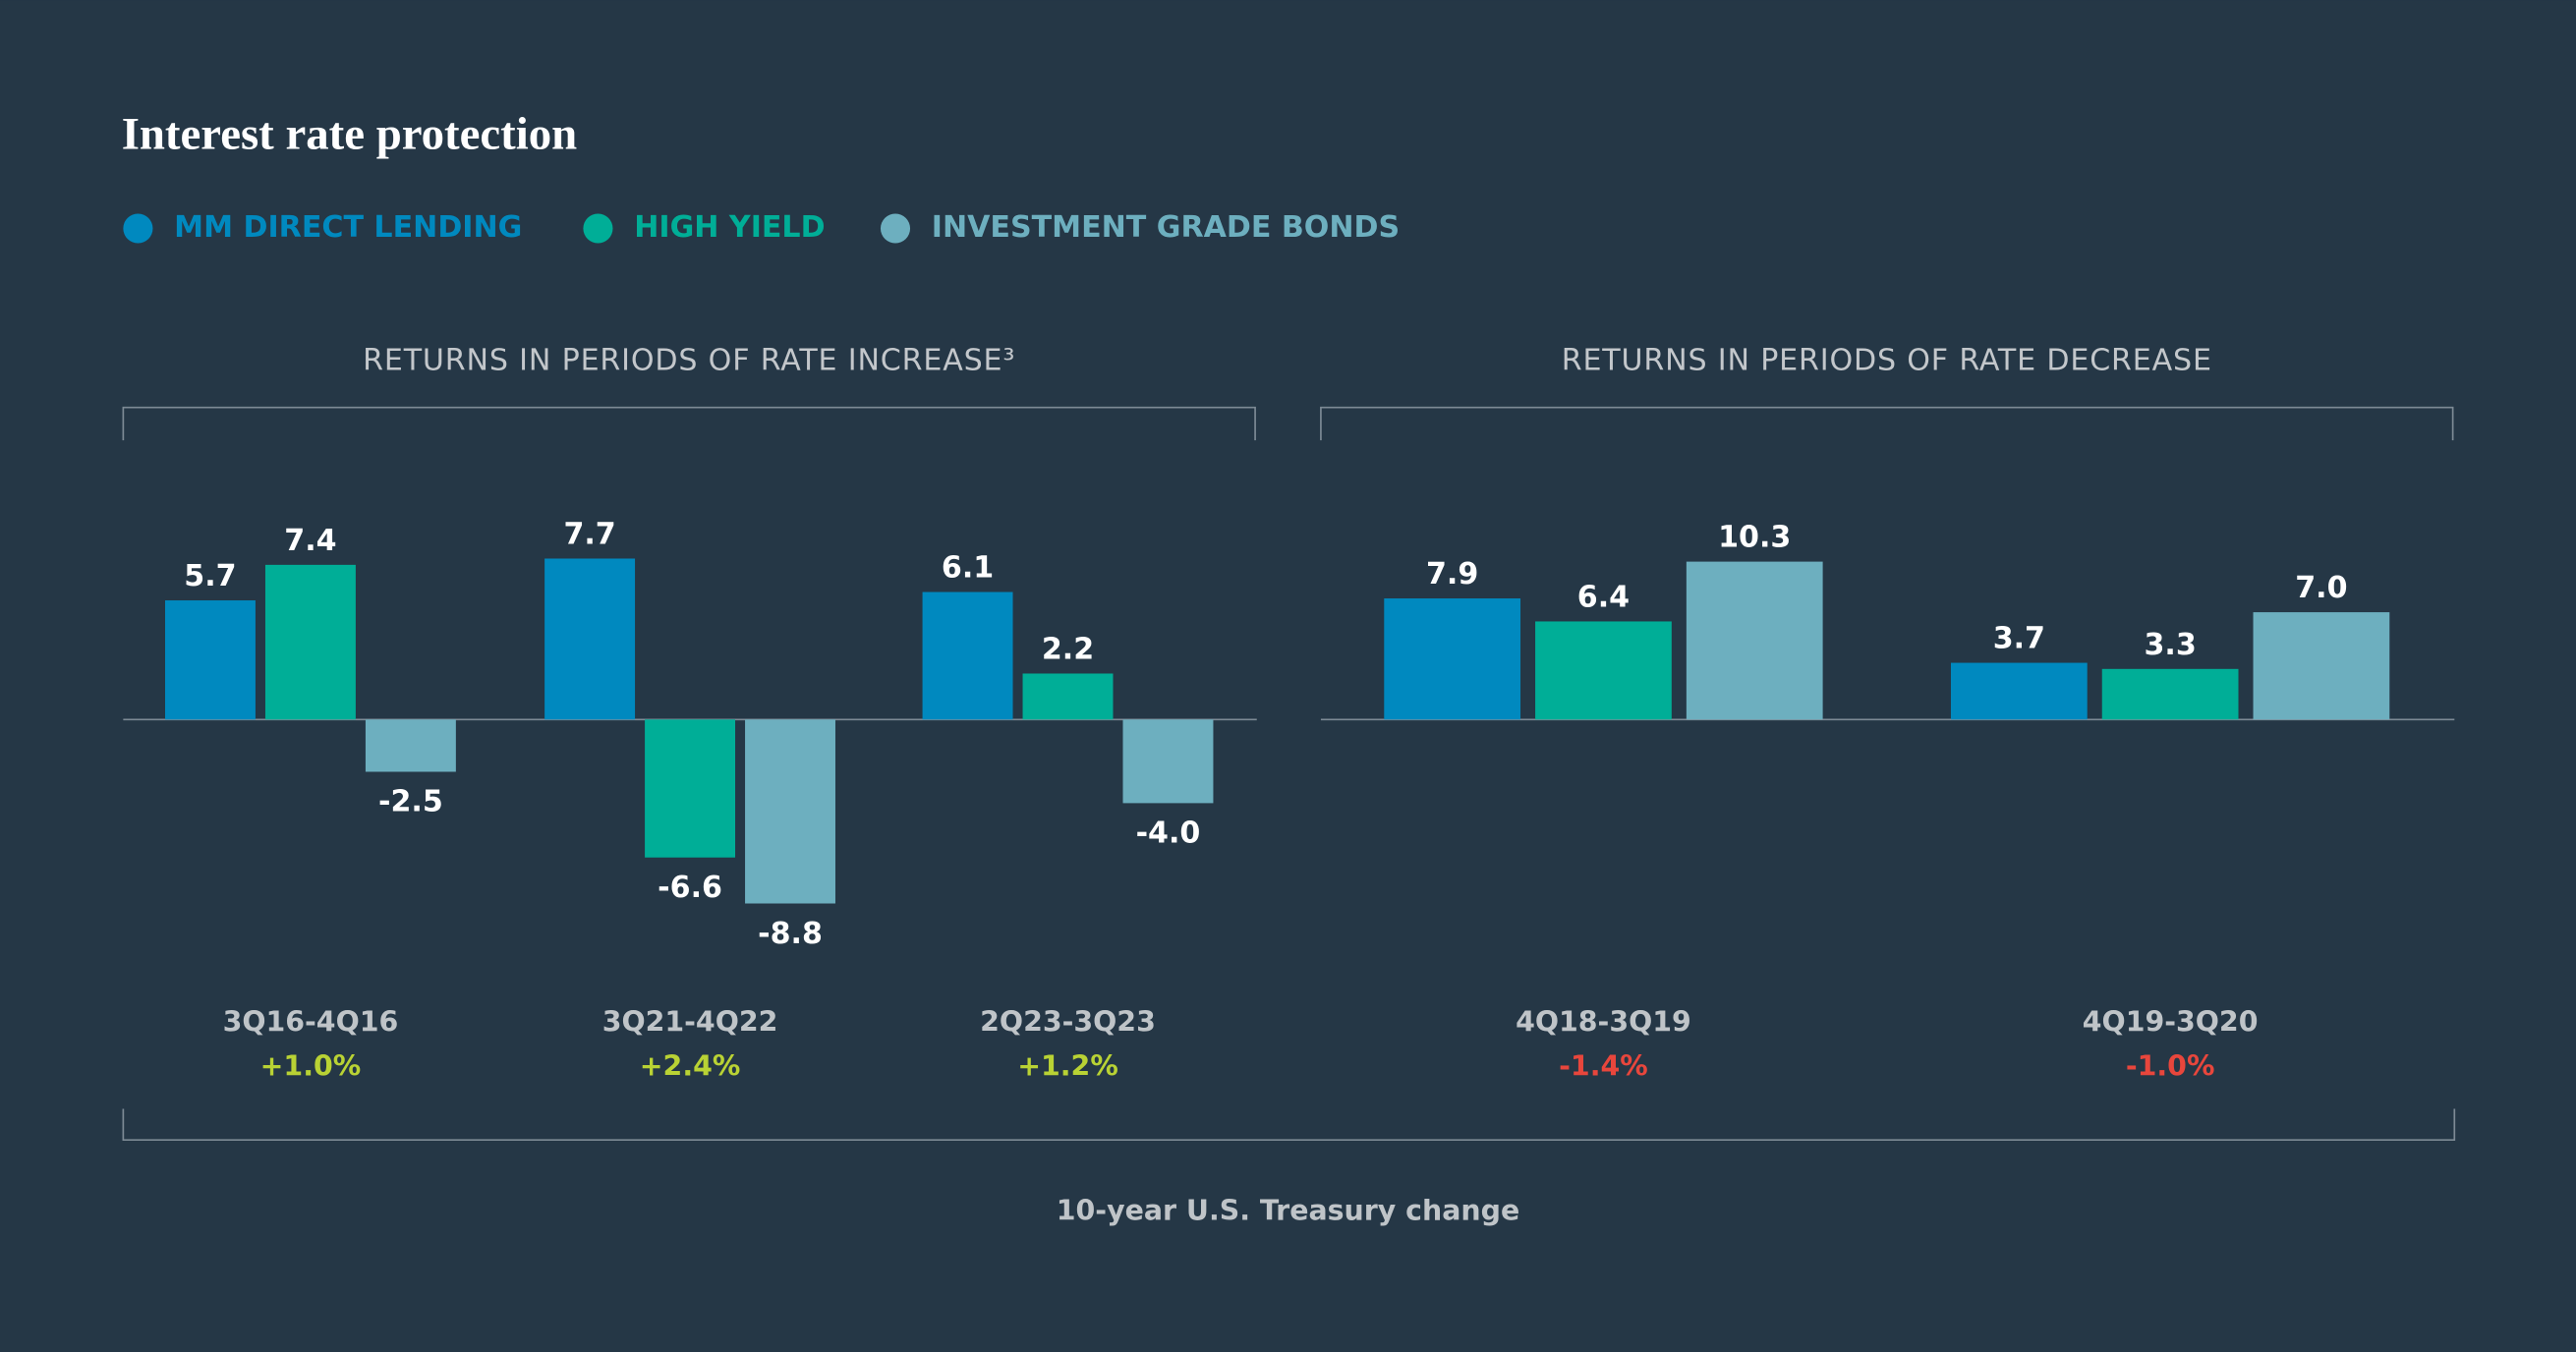 This screenshot has height=1352, width=2576. Describe the element at coordinates (210, 576) in the screenshot. I see `value-label: 5.7` at that location.